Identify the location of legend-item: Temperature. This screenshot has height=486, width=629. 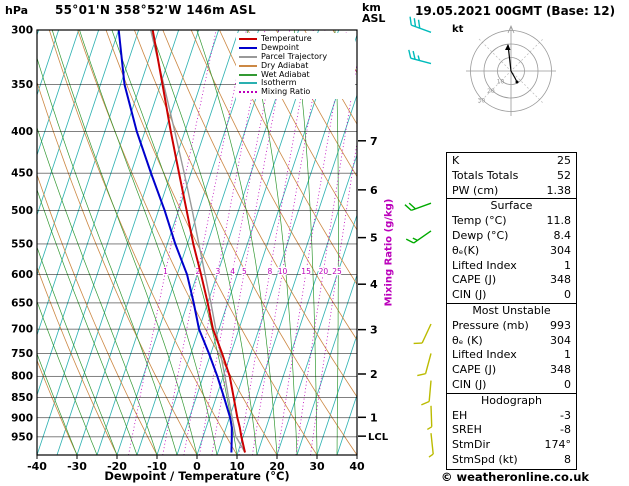
(297, 39).